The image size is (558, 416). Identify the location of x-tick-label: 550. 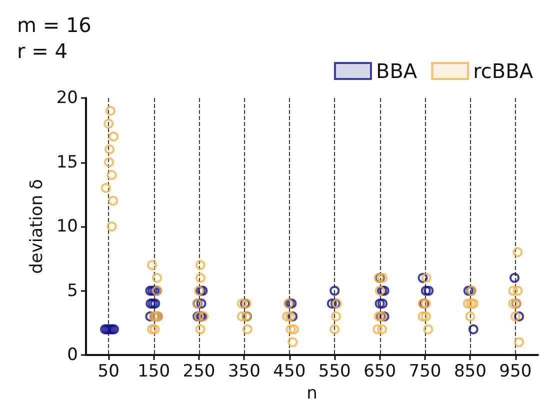
(334, 372).